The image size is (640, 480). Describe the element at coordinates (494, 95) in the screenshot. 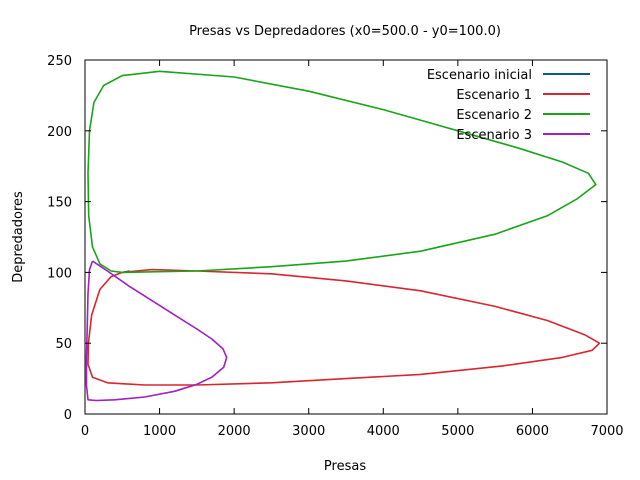

I see `legend-label-1: Escenario 1` at that location.